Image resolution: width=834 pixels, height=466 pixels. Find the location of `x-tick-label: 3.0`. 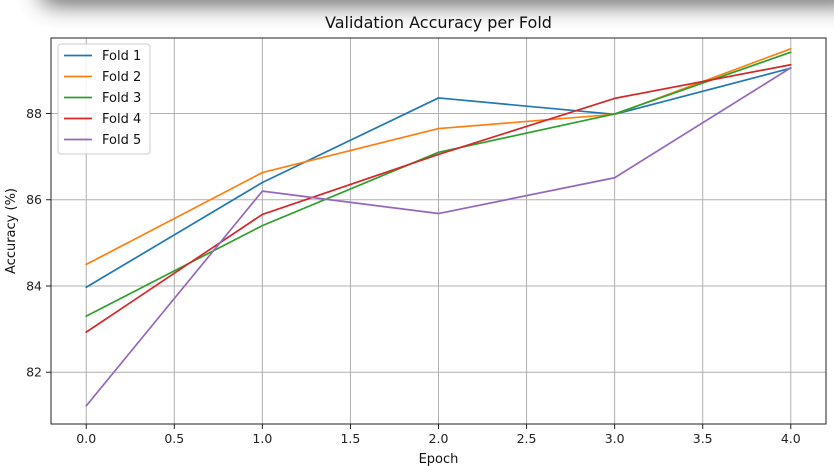

x-tick-label: 3.0 is located at coordinates (615, 438).